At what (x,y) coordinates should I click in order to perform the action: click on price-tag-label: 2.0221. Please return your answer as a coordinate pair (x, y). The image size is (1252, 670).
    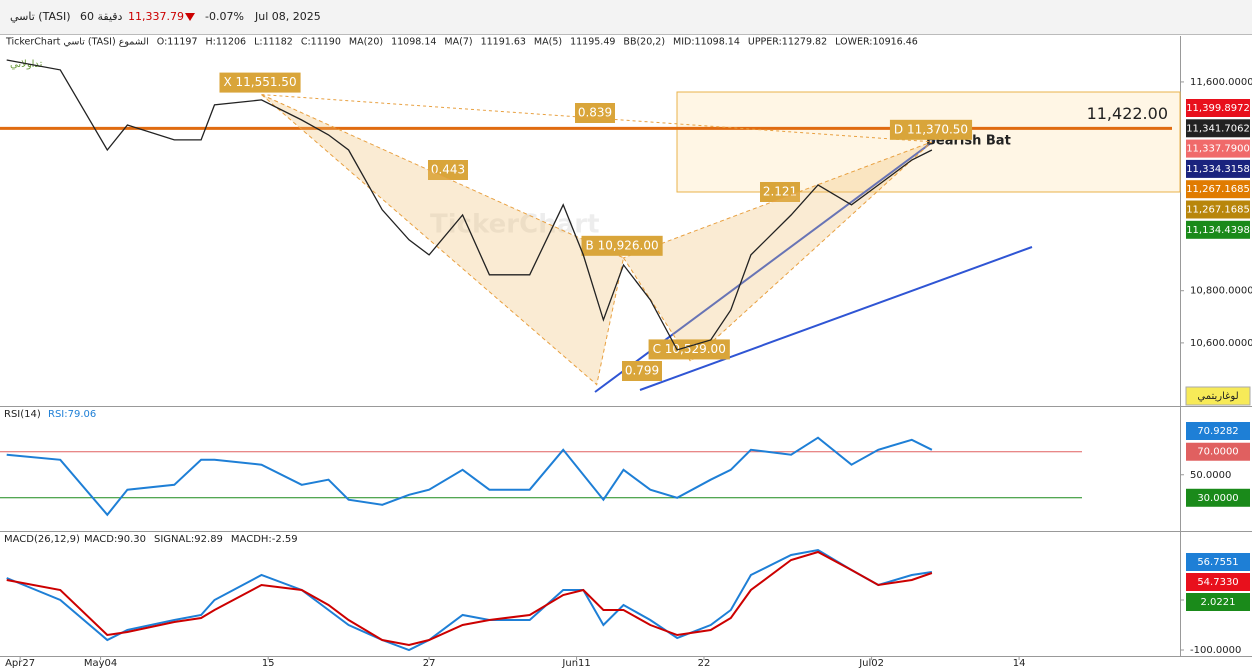
    Looking at the image, I should click on (1218, 602).